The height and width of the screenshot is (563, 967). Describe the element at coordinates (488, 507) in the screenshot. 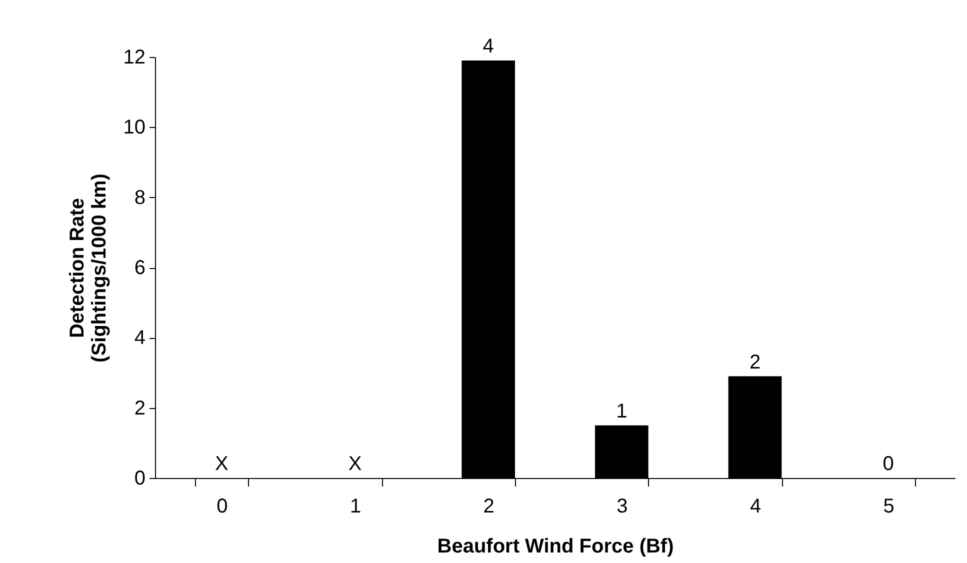

I see `x-tick-label: 2` at that location.